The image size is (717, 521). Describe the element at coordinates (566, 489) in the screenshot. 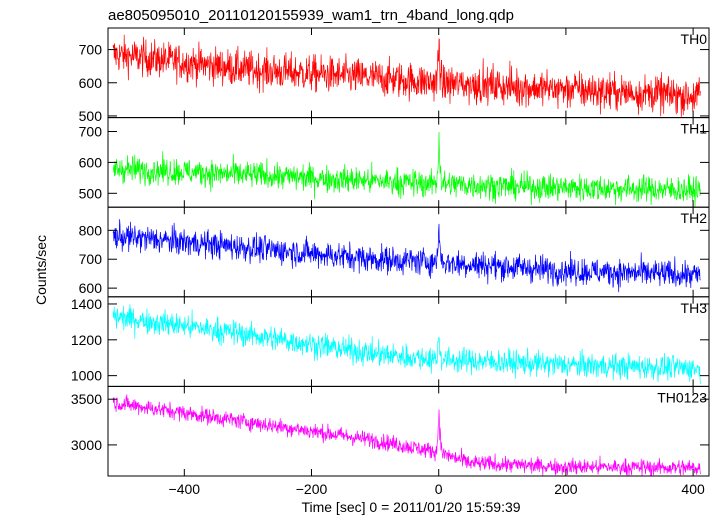

I see `x-tick-label: 200` at that location.